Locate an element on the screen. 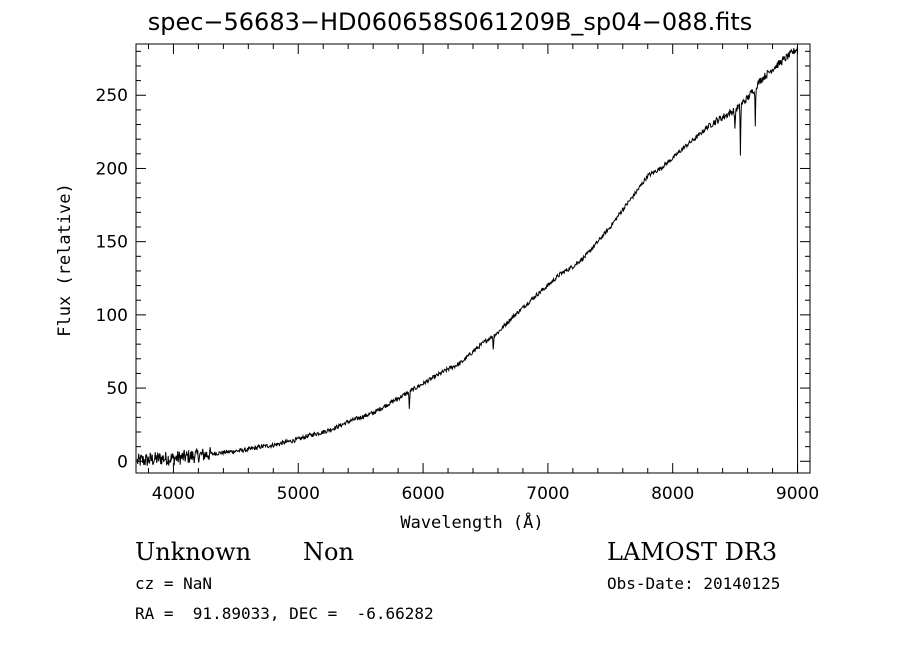 This screenshot has width=900, height=649. y-tick-label: 200 is located at coordinates (112, 169).